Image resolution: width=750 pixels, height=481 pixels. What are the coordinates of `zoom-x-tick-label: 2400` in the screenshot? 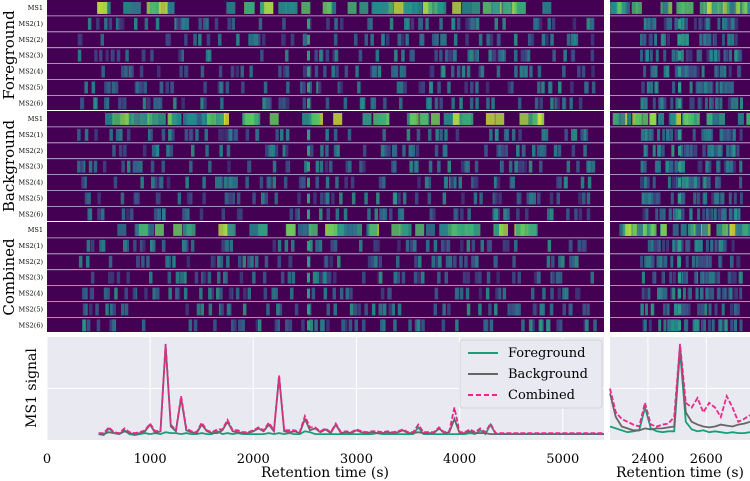 It's located at (647, 459).